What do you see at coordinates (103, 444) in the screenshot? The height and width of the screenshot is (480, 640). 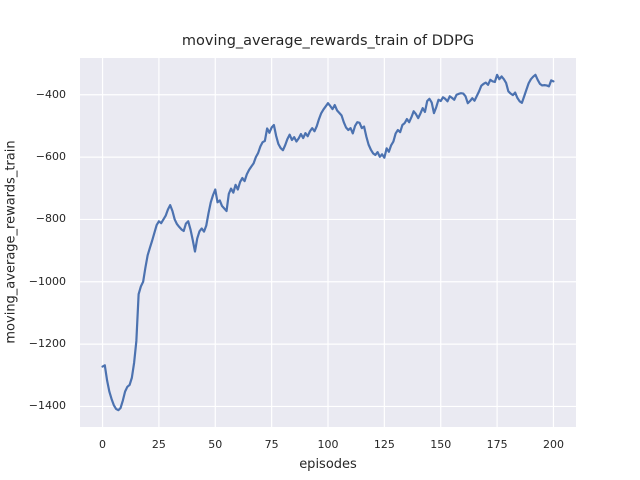 I see `x-tick-label: 0` at bounding box center [103, 444].